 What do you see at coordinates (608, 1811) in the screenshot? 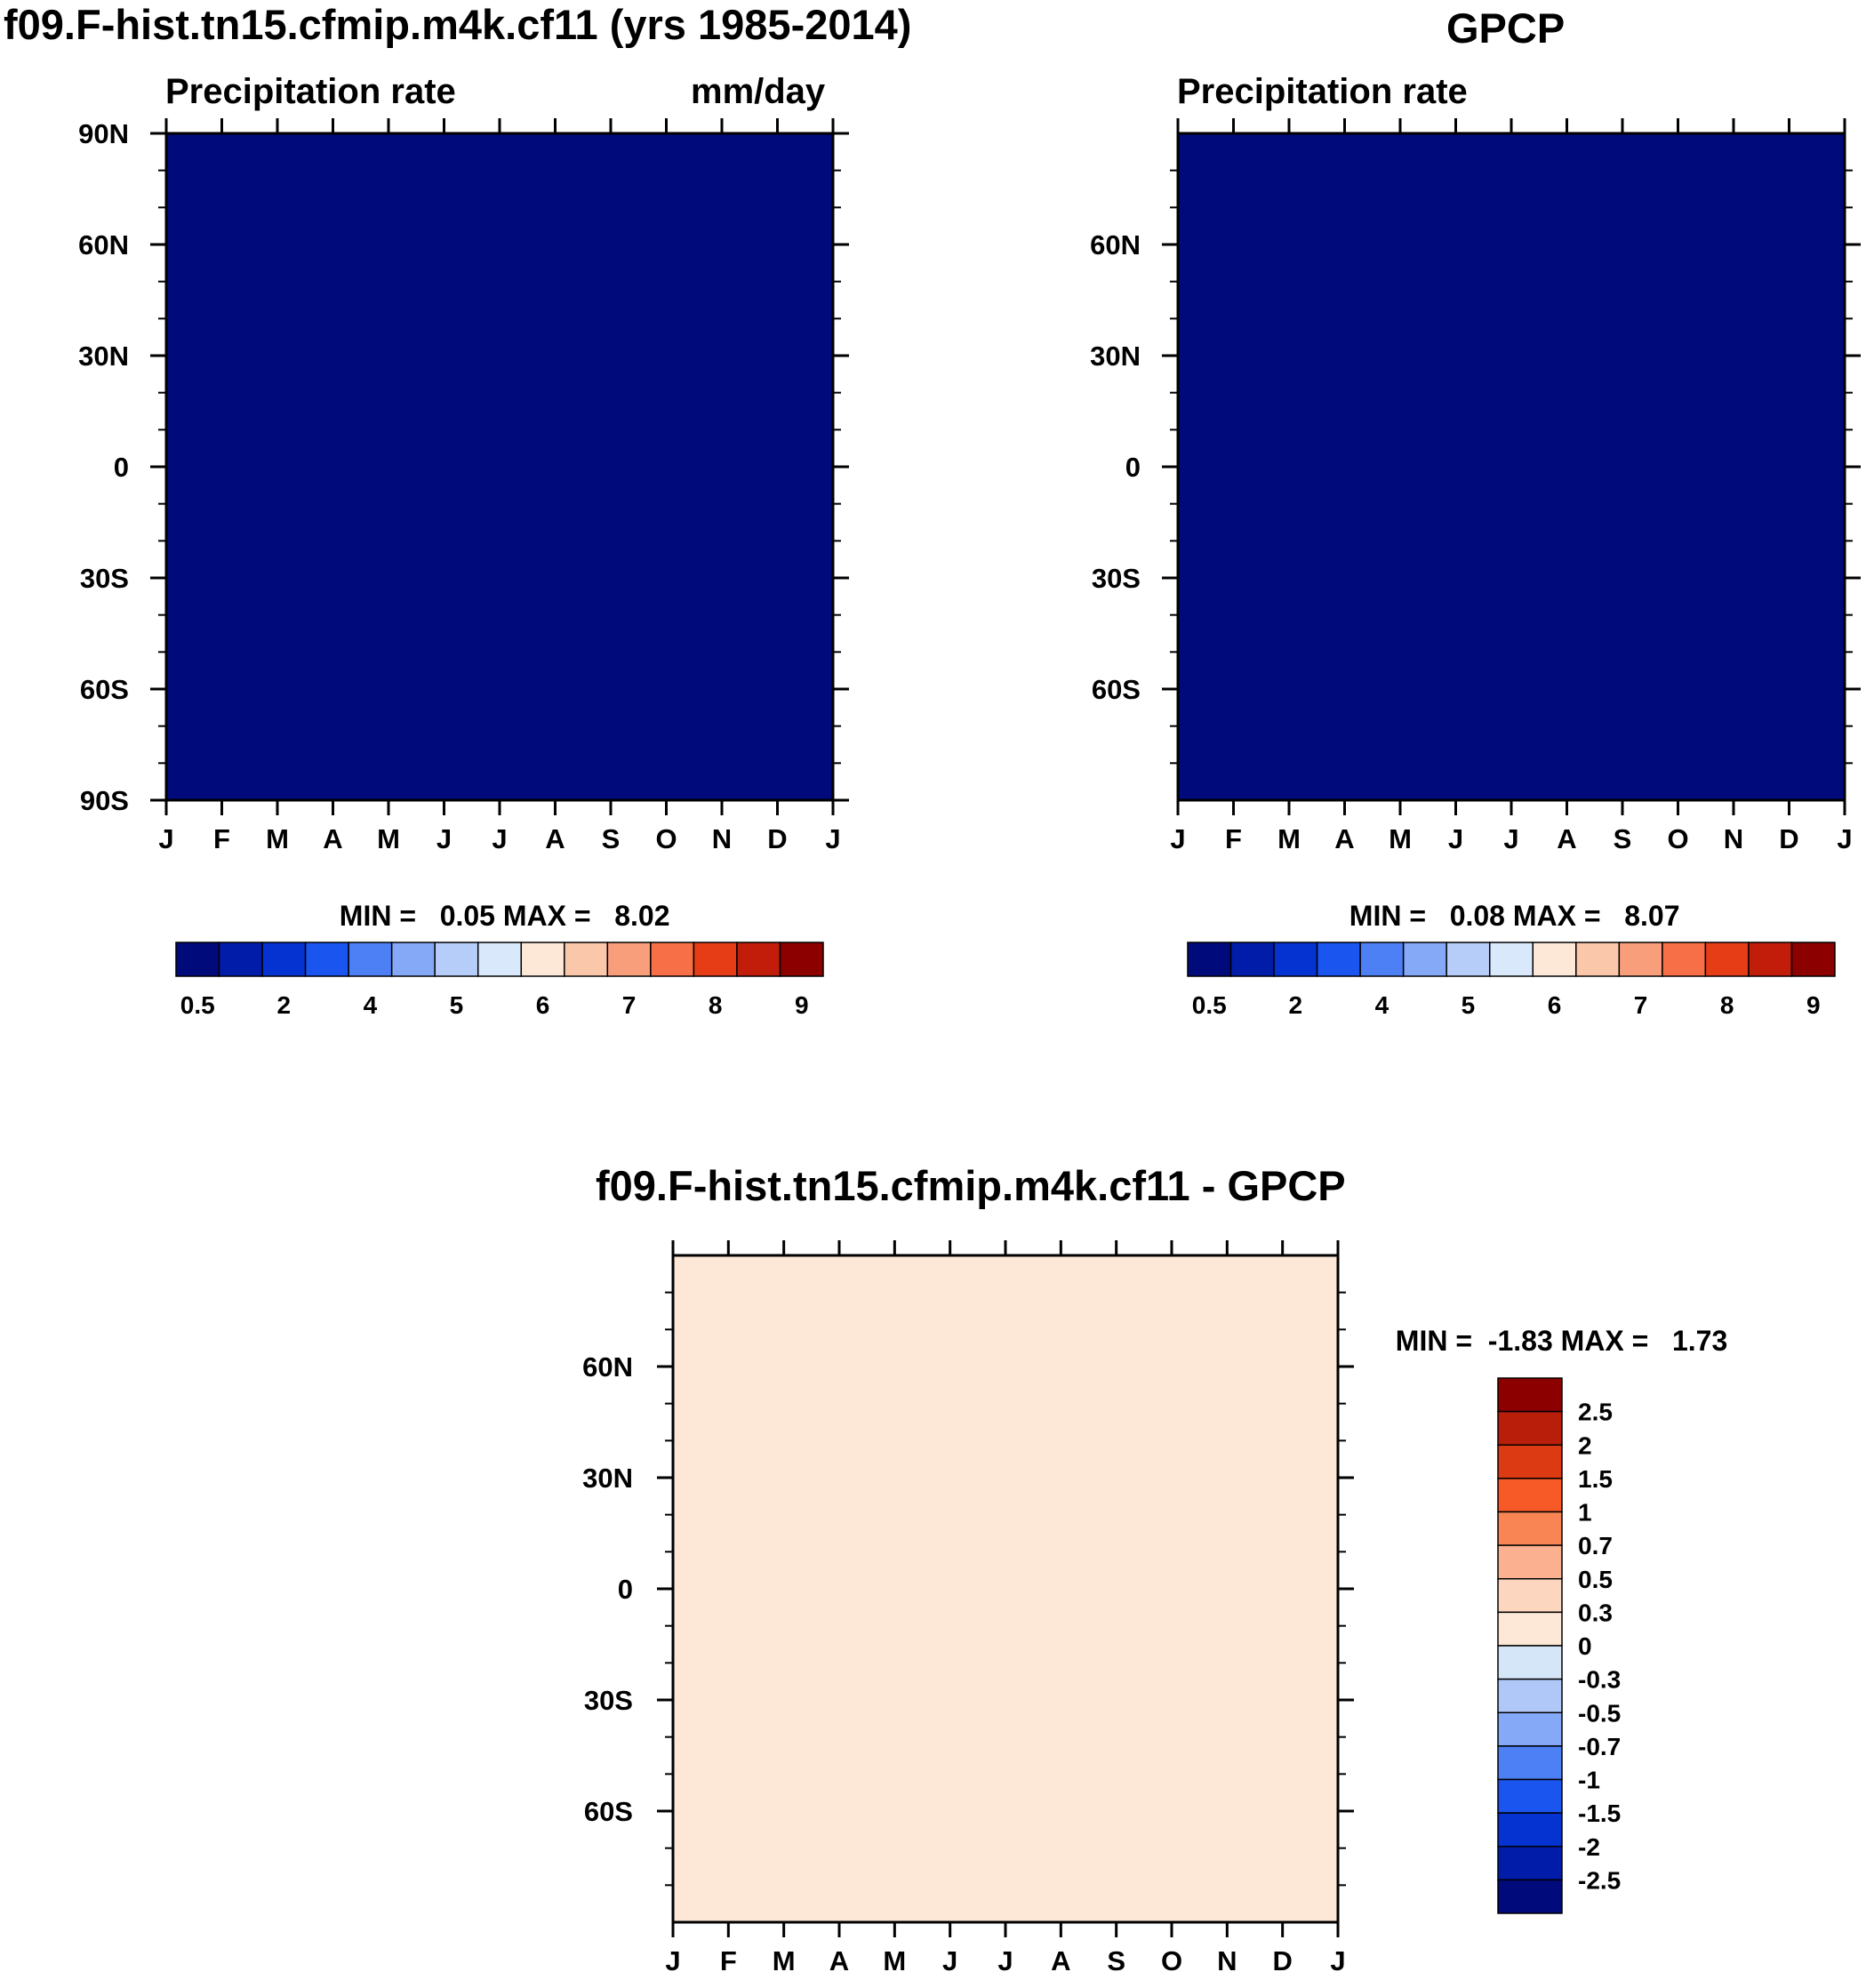
I see `diff-y-tick-label: 60S` at bounding box center [608, 1811].